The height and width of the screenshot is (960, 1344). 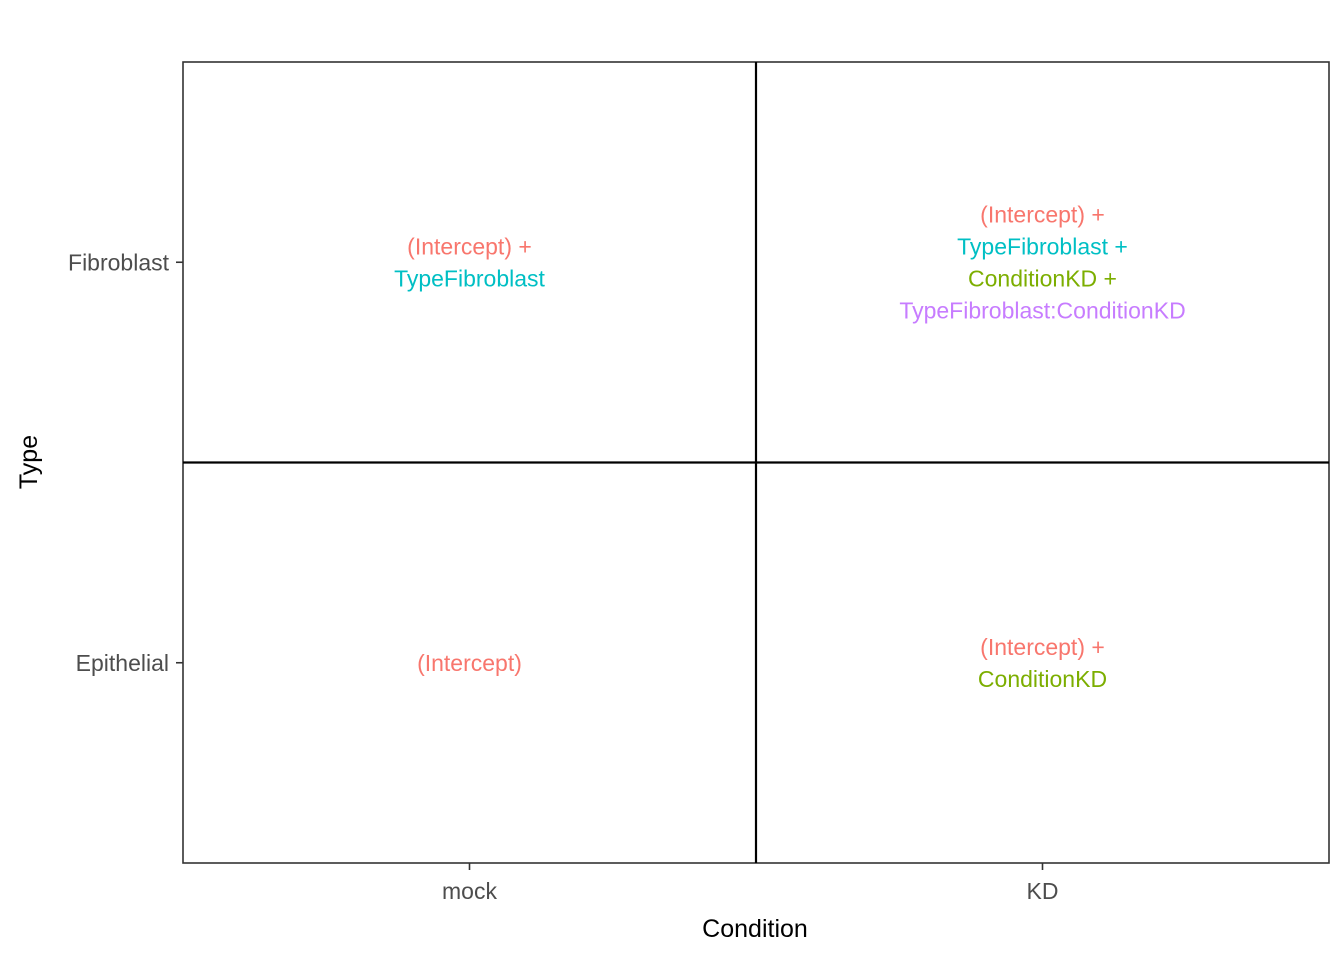 I want to click on x-tick-label: KD, so click(x=1043, y=891).